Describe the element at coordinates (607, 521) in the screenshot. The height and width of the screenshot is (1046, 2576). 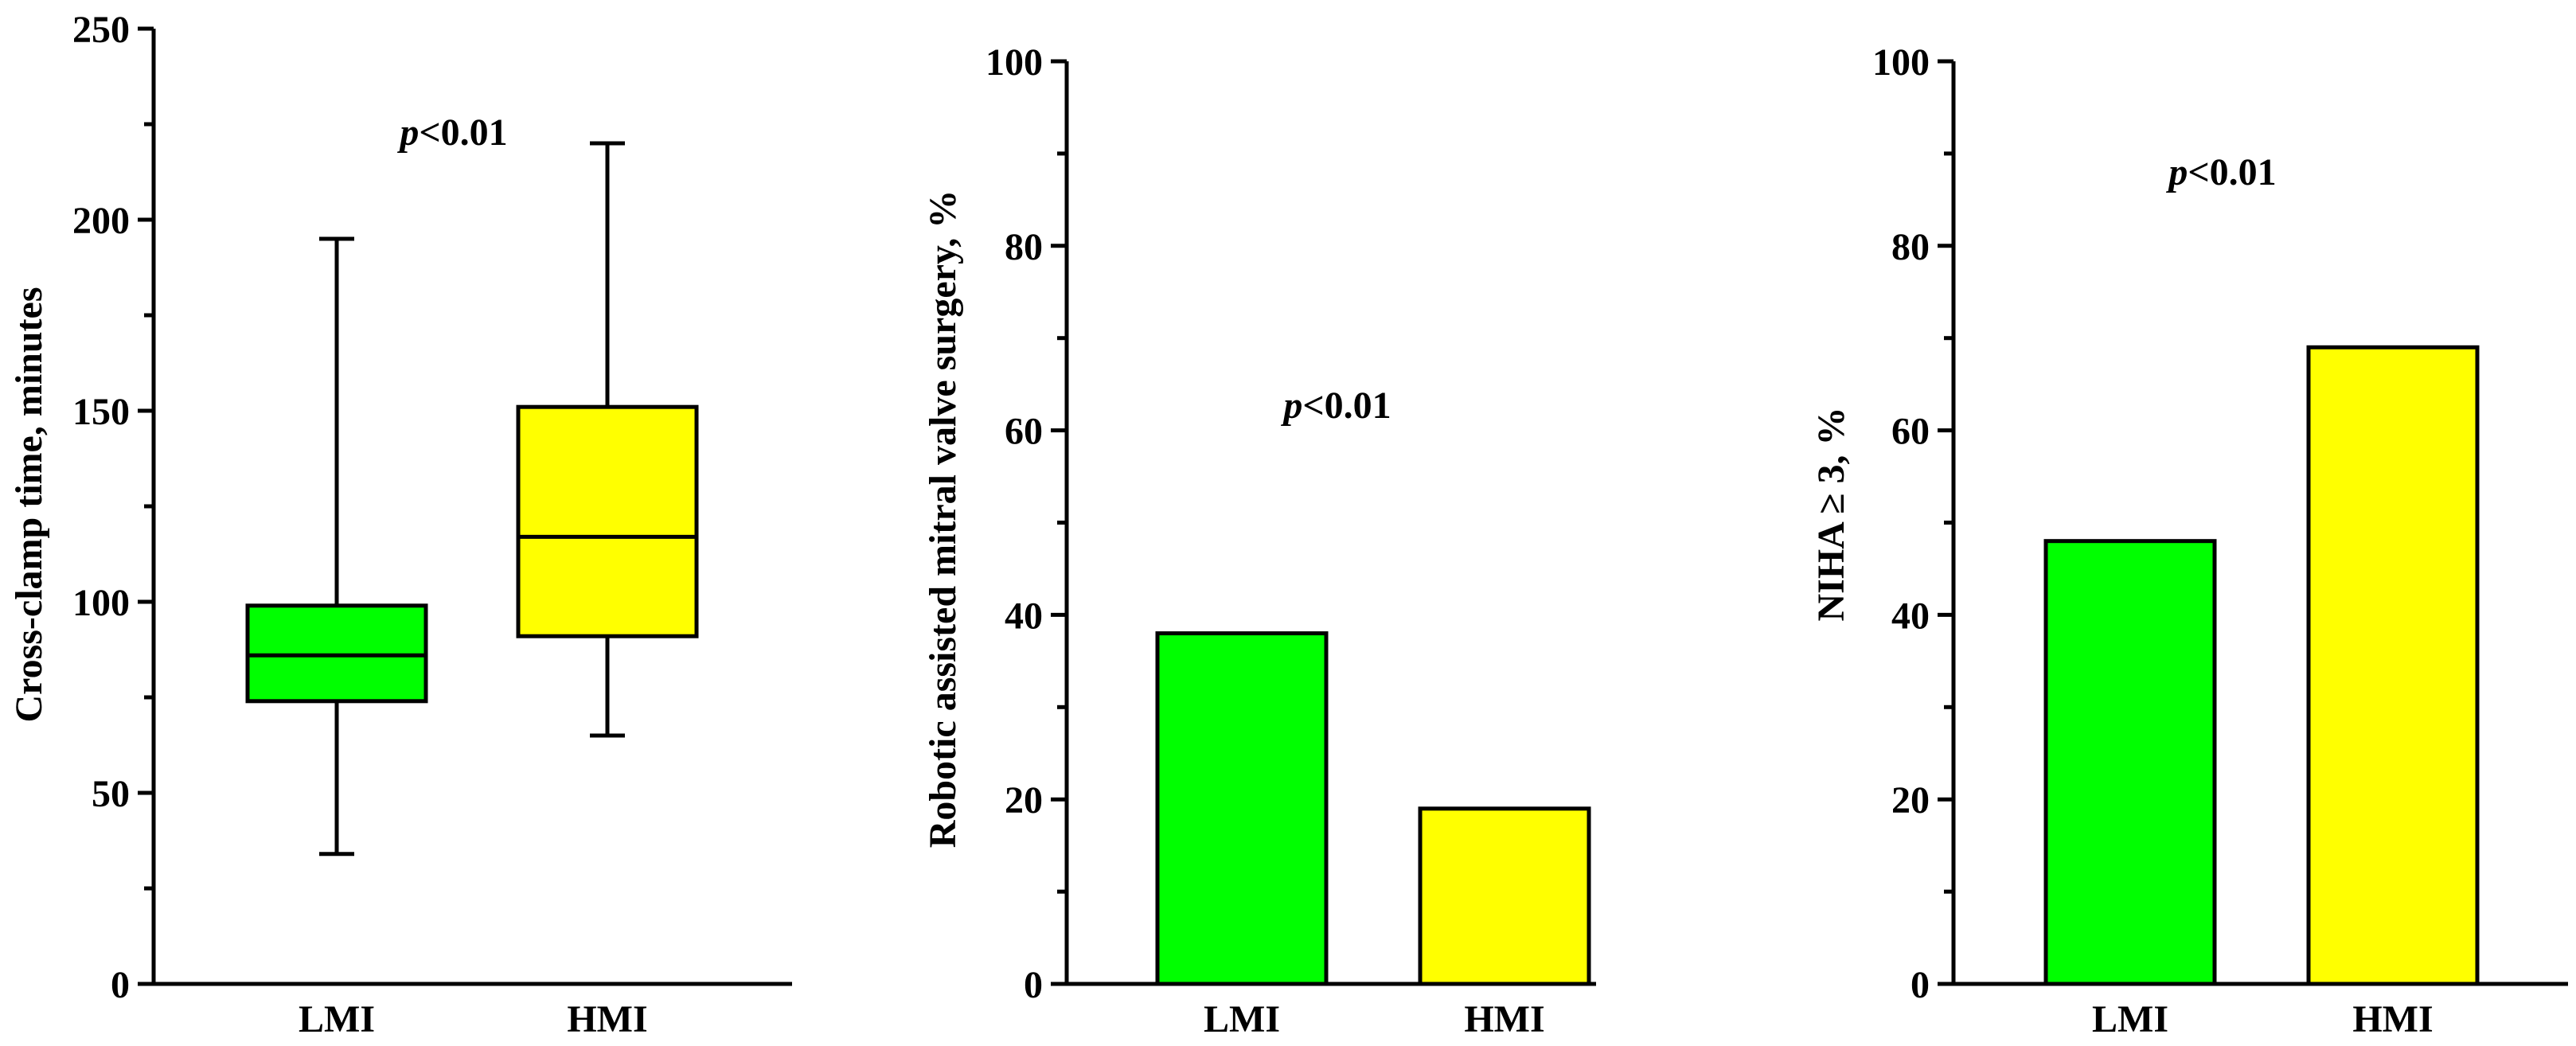
I see `box-hmi` at that location.